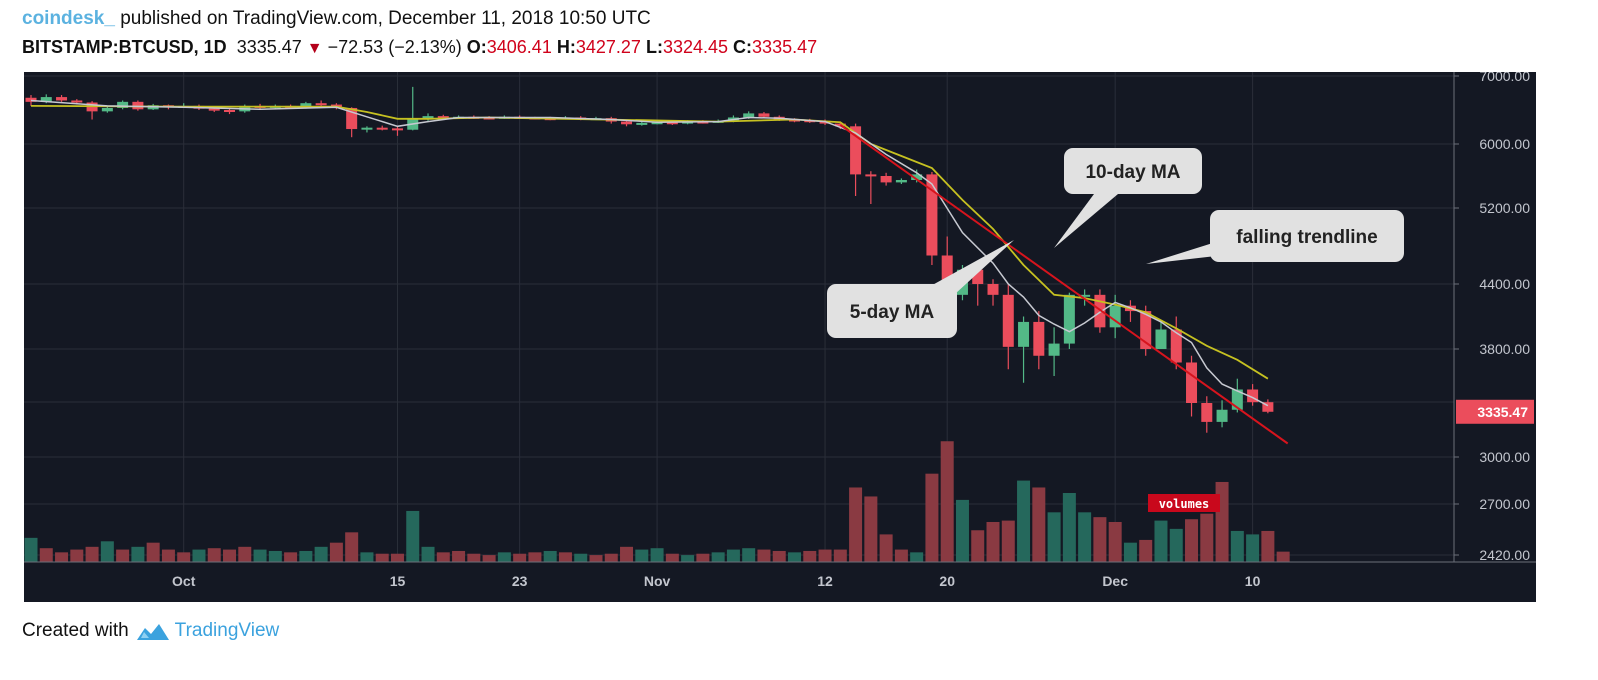 The image size is (1598, 680). I want to click on last-price-tag-label: 3335.47, so click(1502, 412).